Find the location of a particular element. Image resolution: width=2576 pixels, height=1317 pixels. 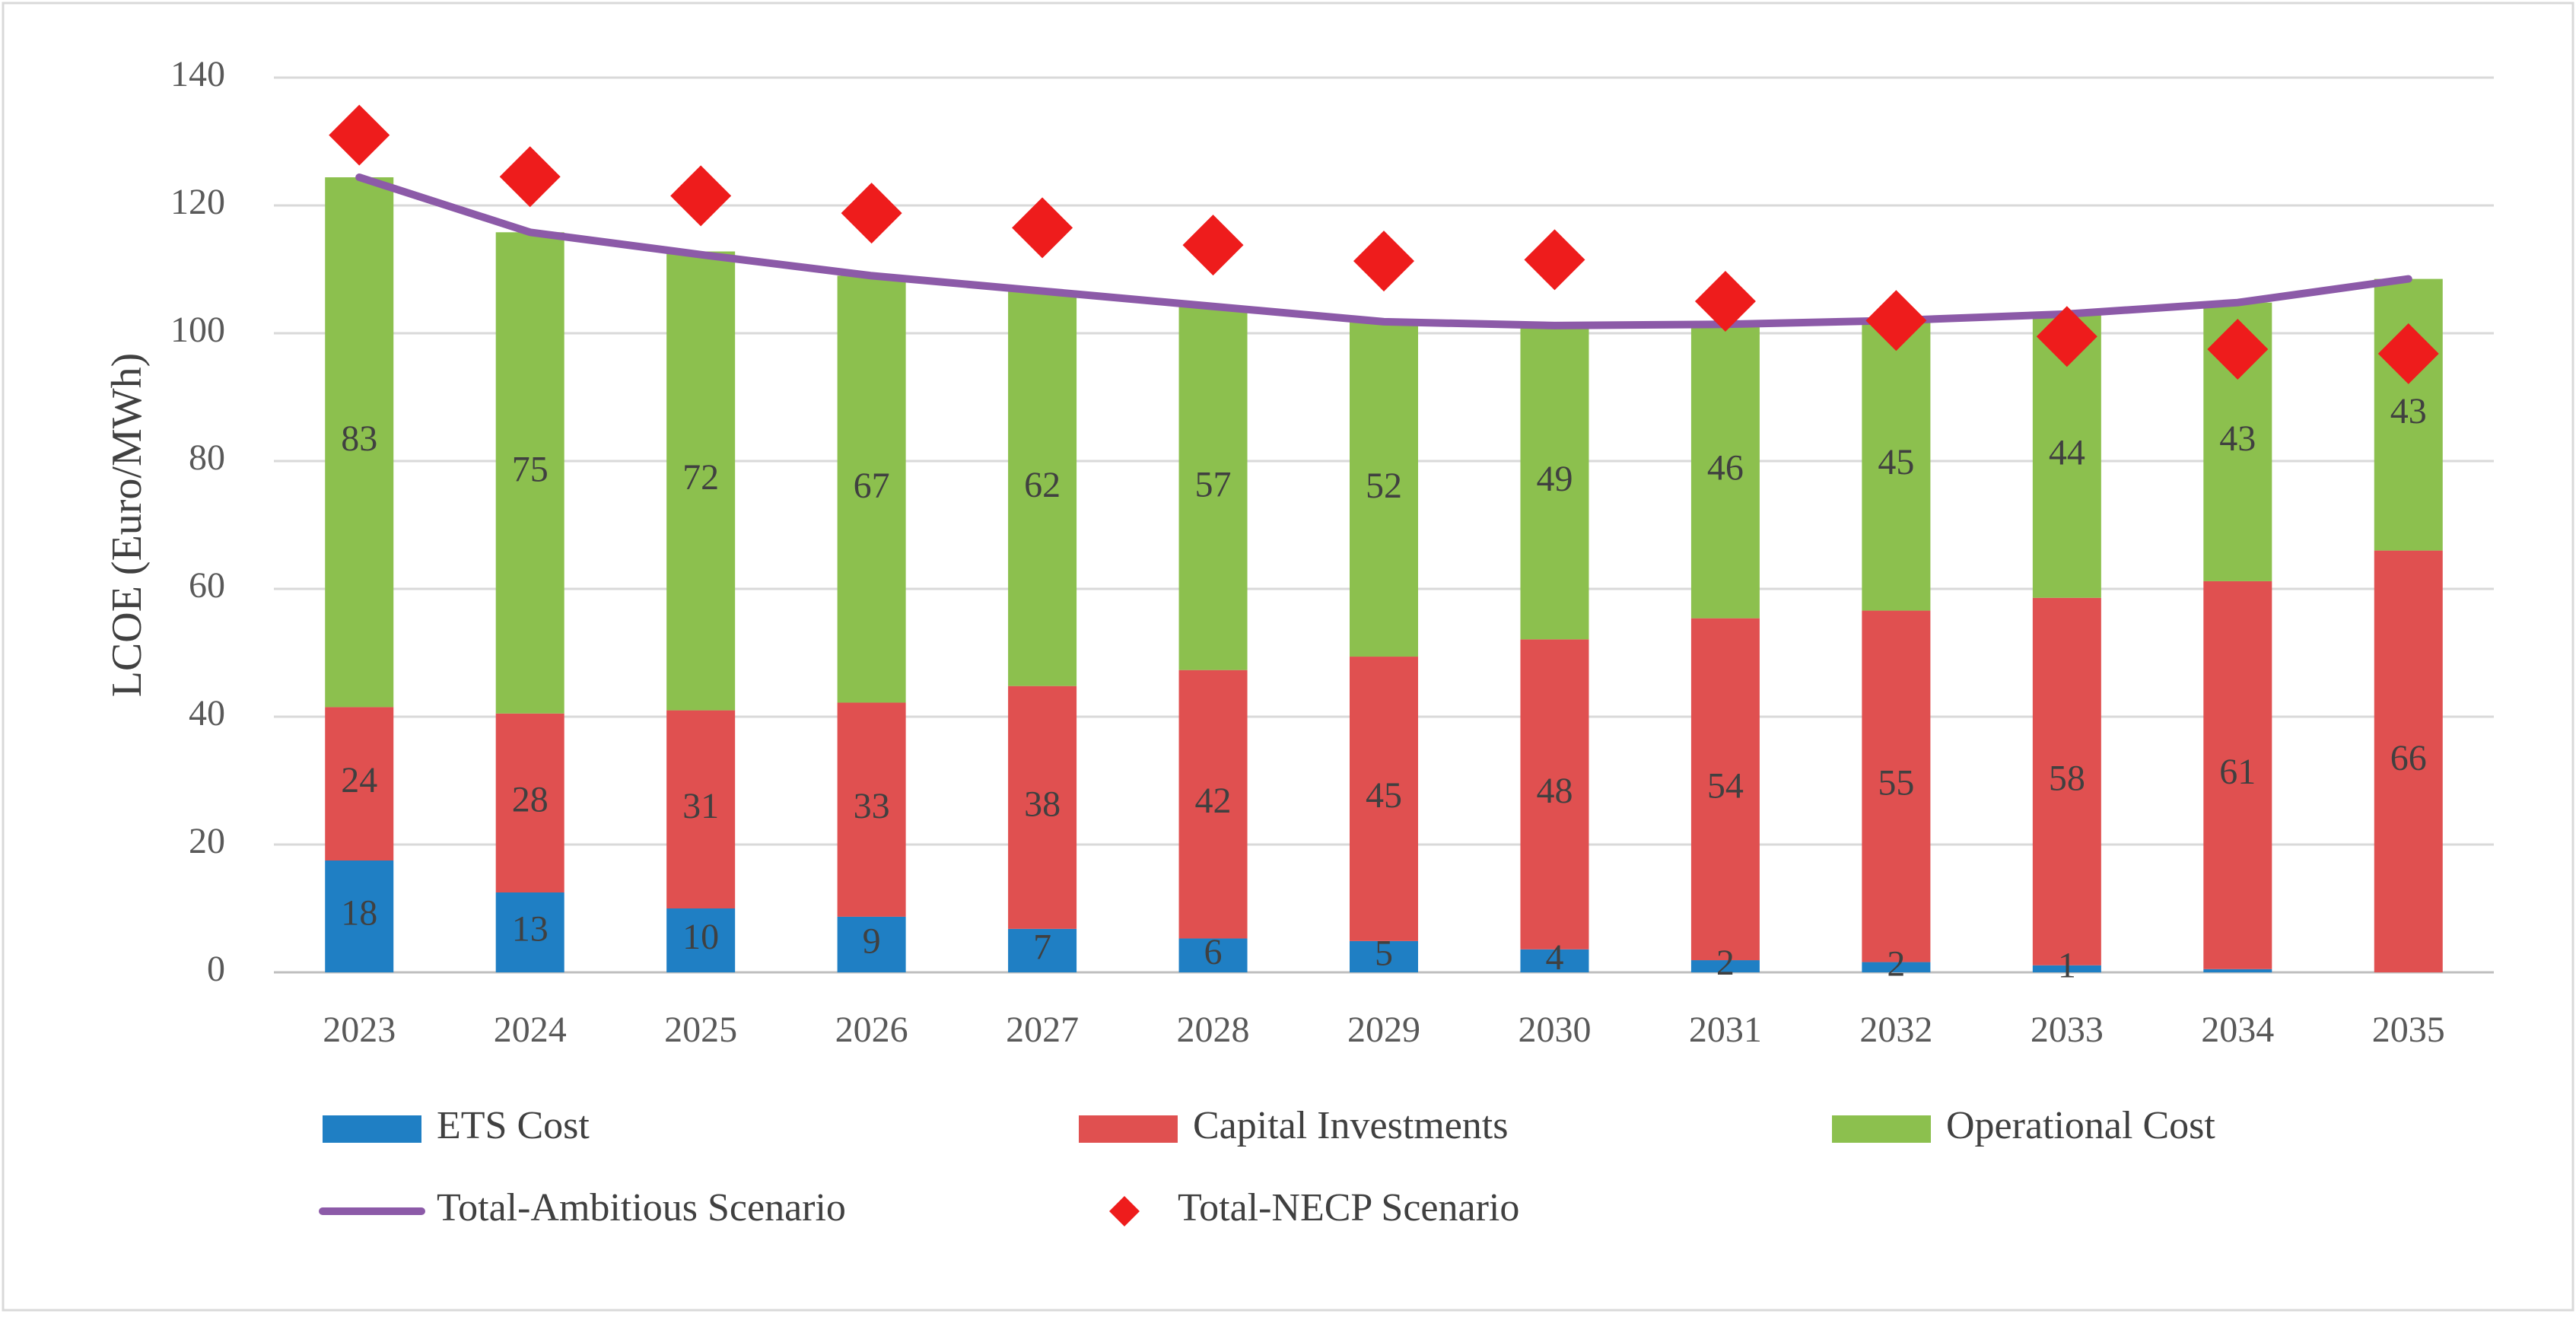

bar-ets-cost-2034 is located at coordinates (2237, 970).